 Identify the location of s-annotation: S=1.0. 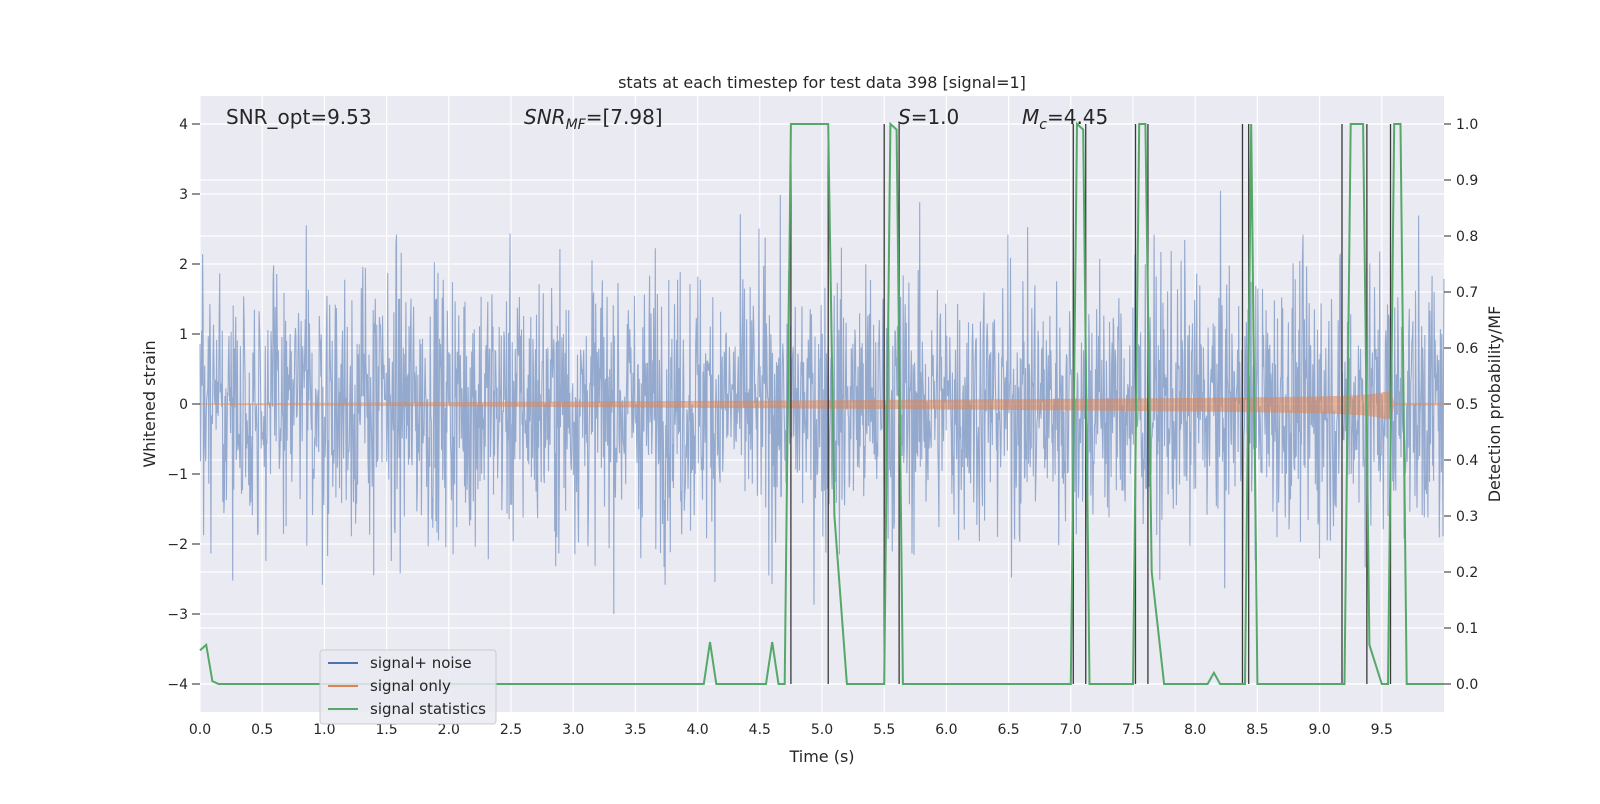
(928, 117).